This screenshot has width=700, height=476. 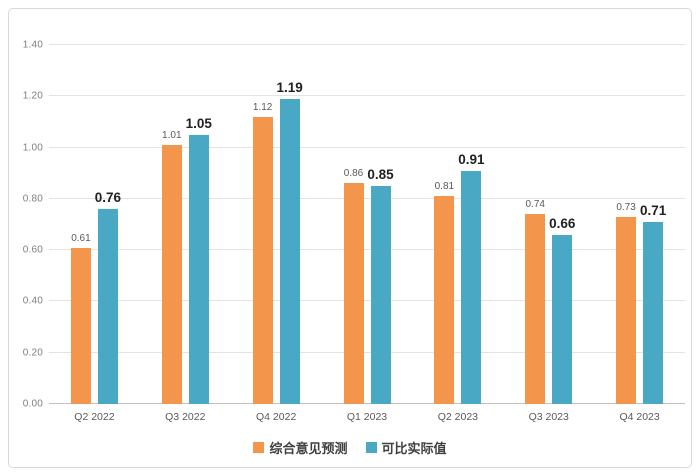 I want to click on data-label: 0.73, so click(x=626, y=207).